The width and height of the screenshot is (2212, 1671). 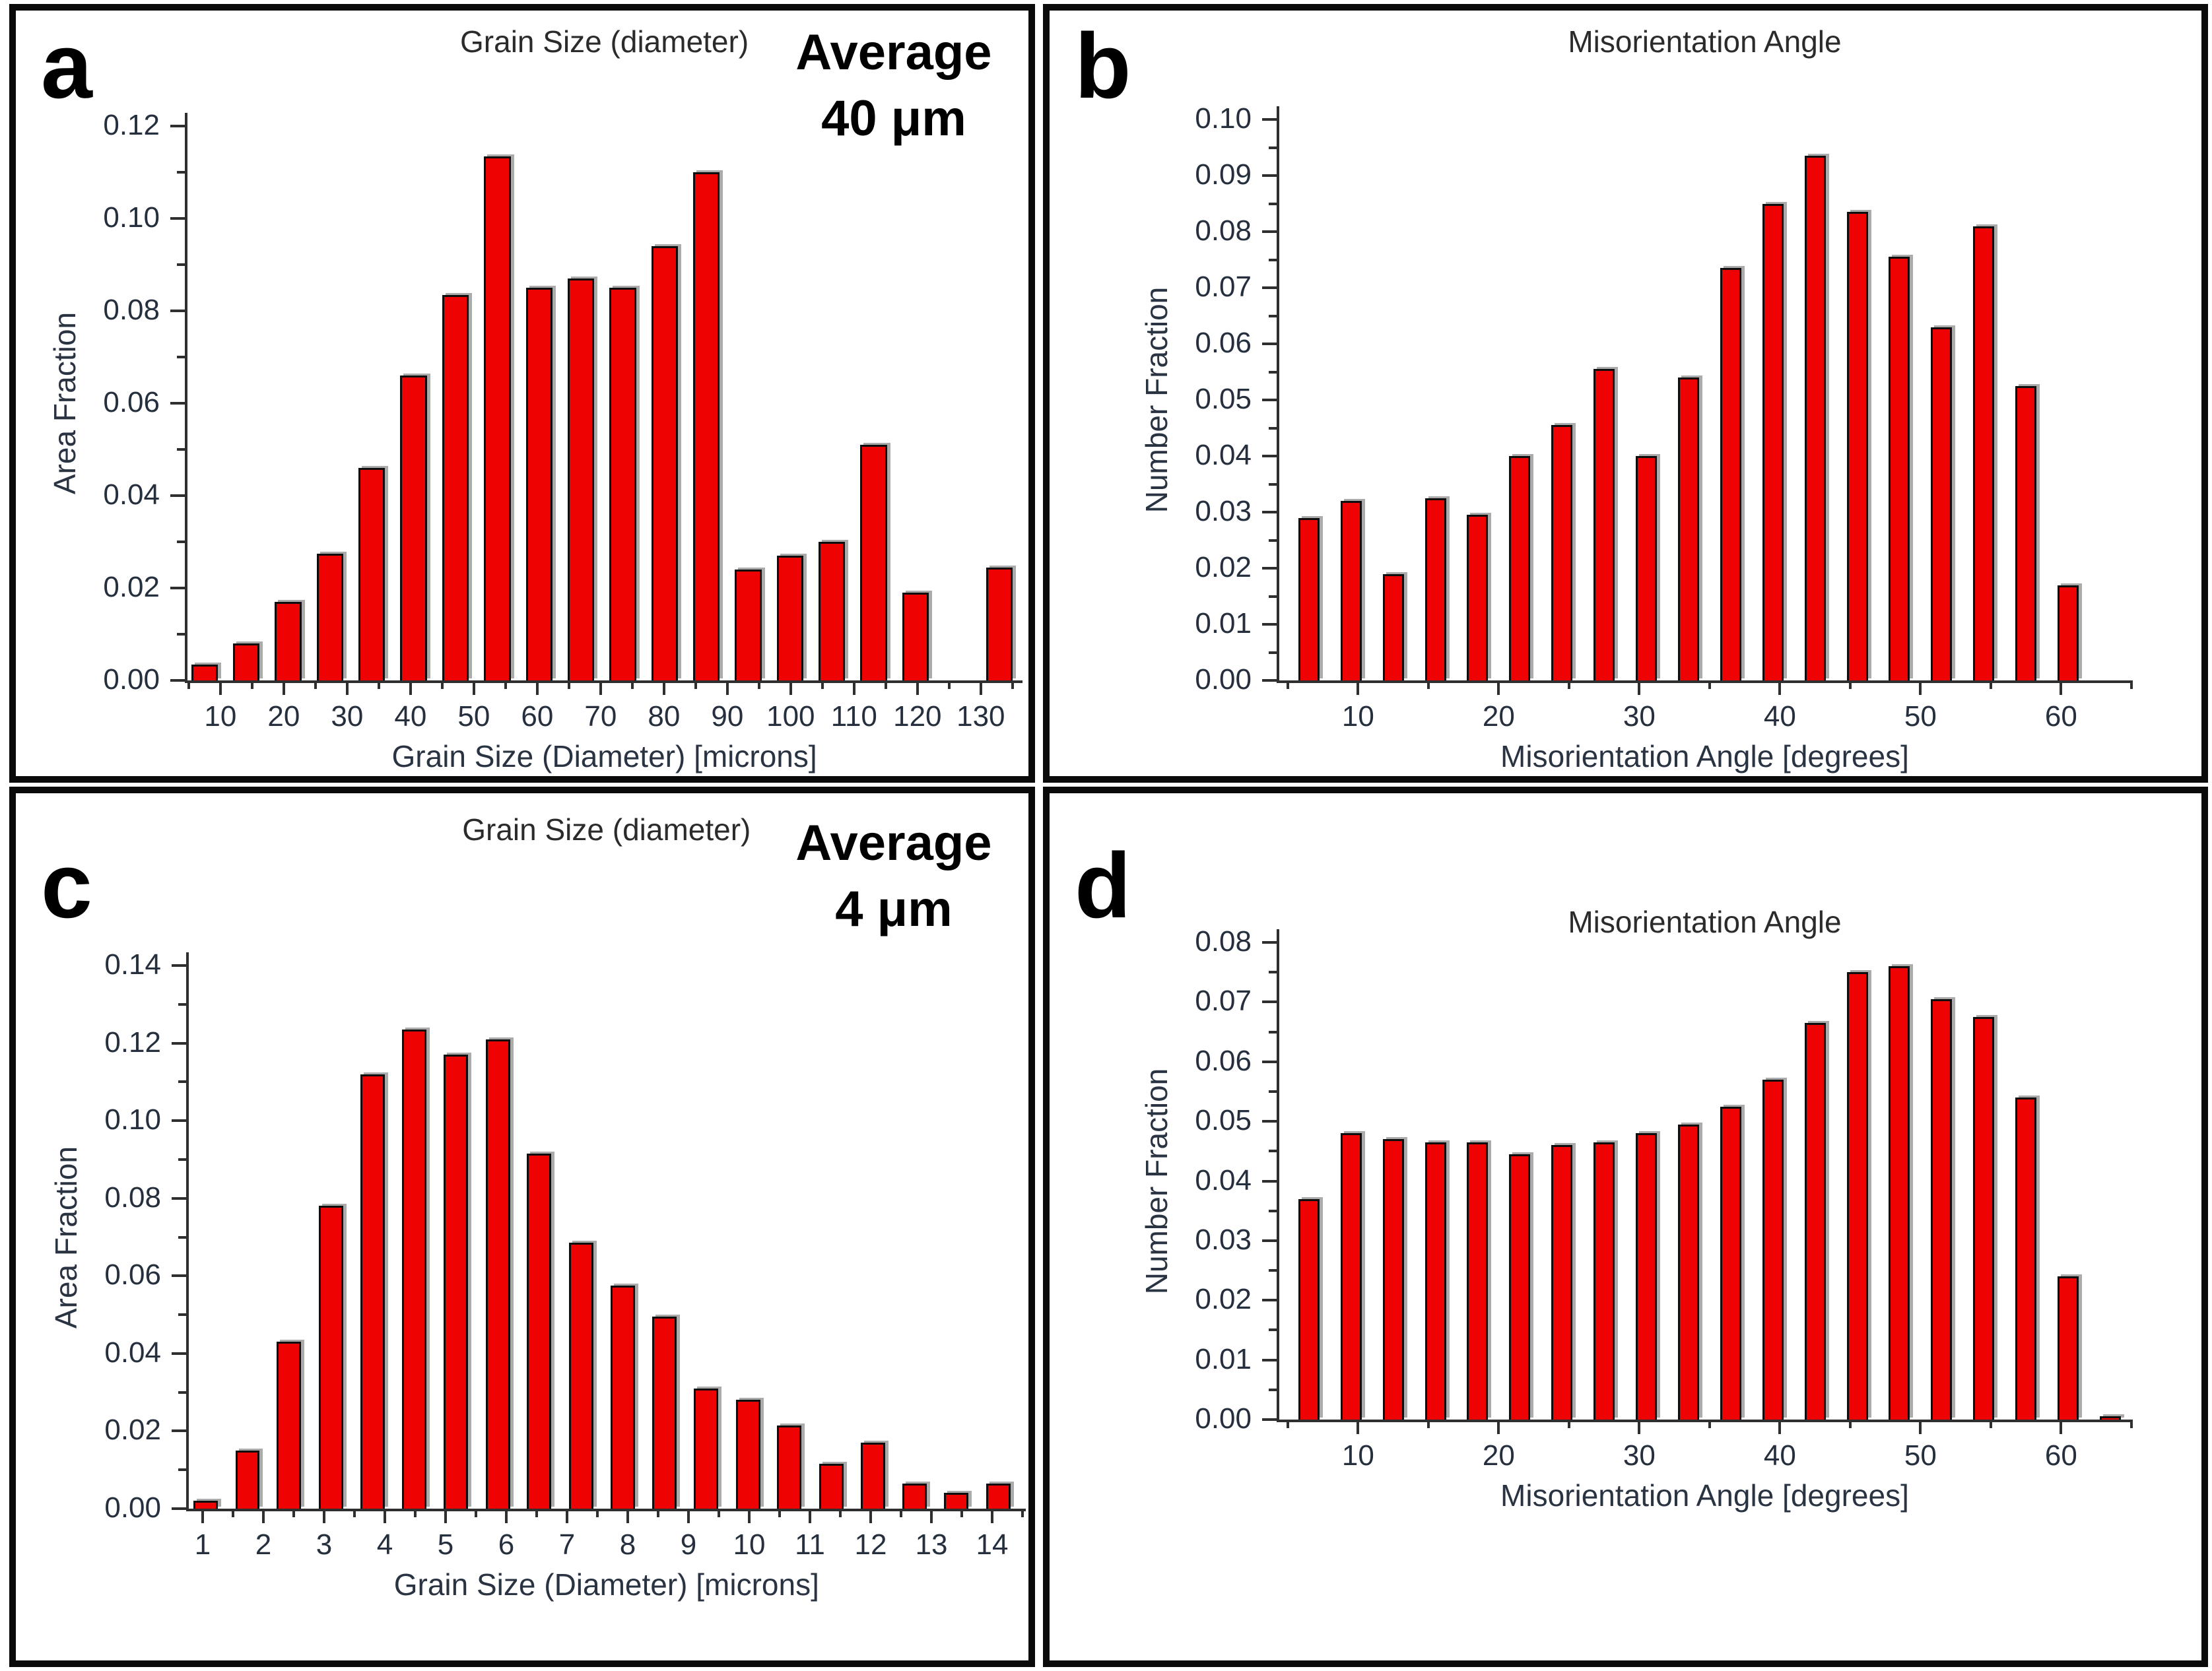 What do you see at coordinates (1705, 922) in the screenshot?
I see `chart-title: Misorientation Angle` at bounding box center [1705, 922].